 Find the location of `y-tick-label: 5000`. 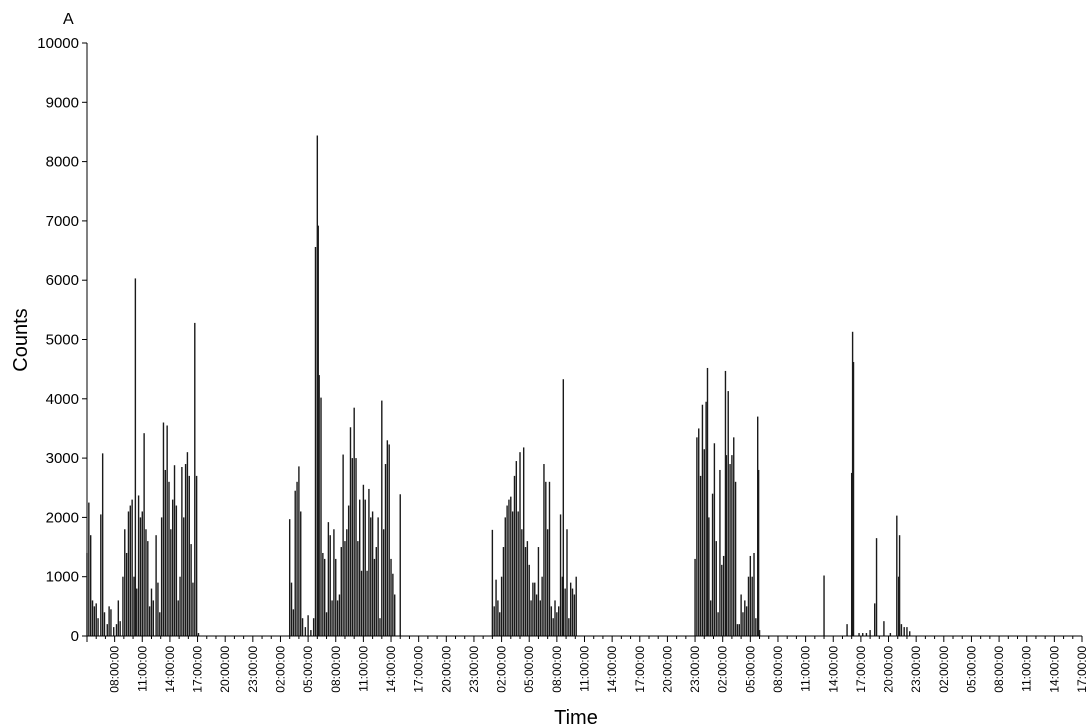

y-tick-label: 5000 is located at coordinates (62, 340).